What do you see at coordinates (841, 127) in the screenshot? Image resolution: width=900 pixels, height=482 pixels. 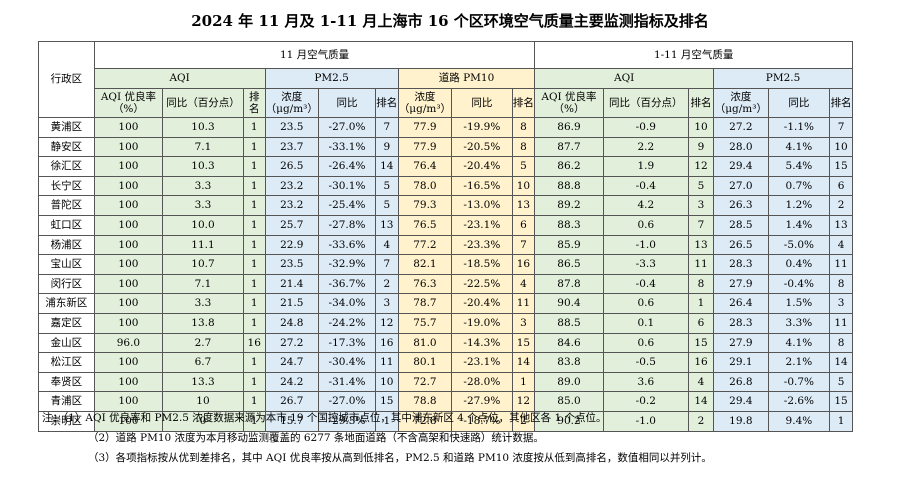 I see `ytd-pm25-rank-cell: 7` at bounding box center [841, 127].